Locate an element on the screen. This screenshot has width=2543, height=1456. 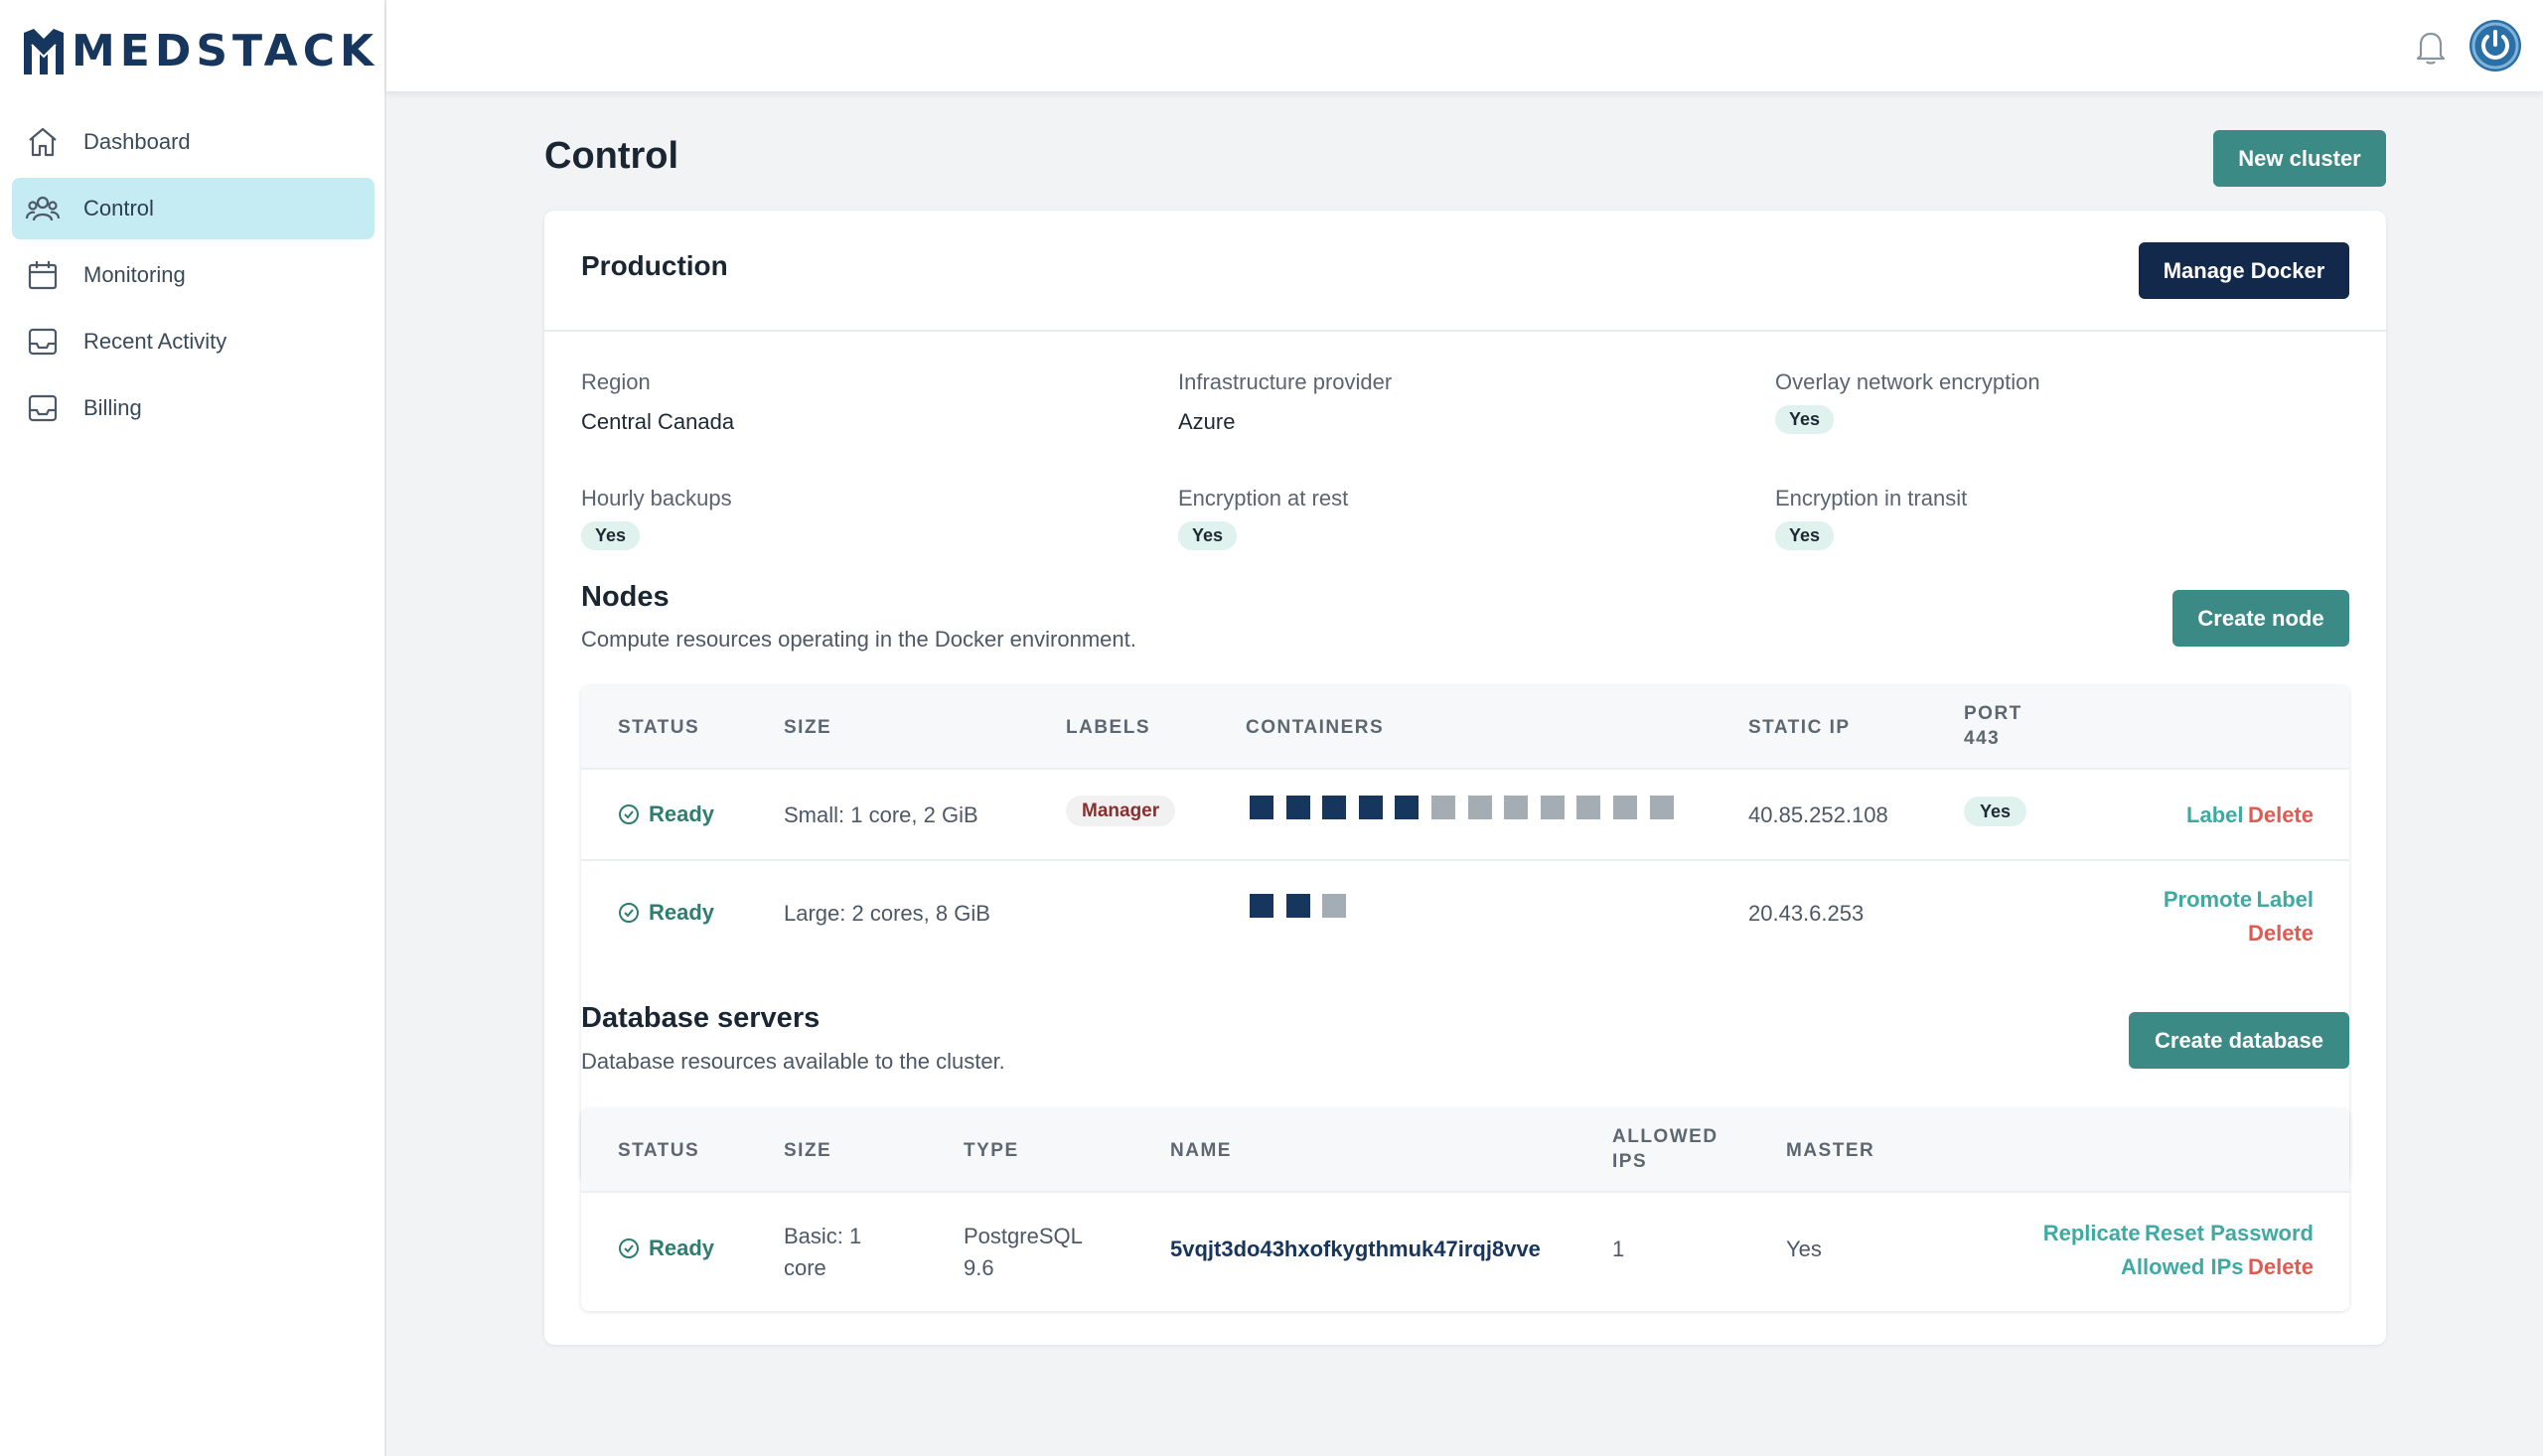
page-title: Control is located at coordinates (611, 156).